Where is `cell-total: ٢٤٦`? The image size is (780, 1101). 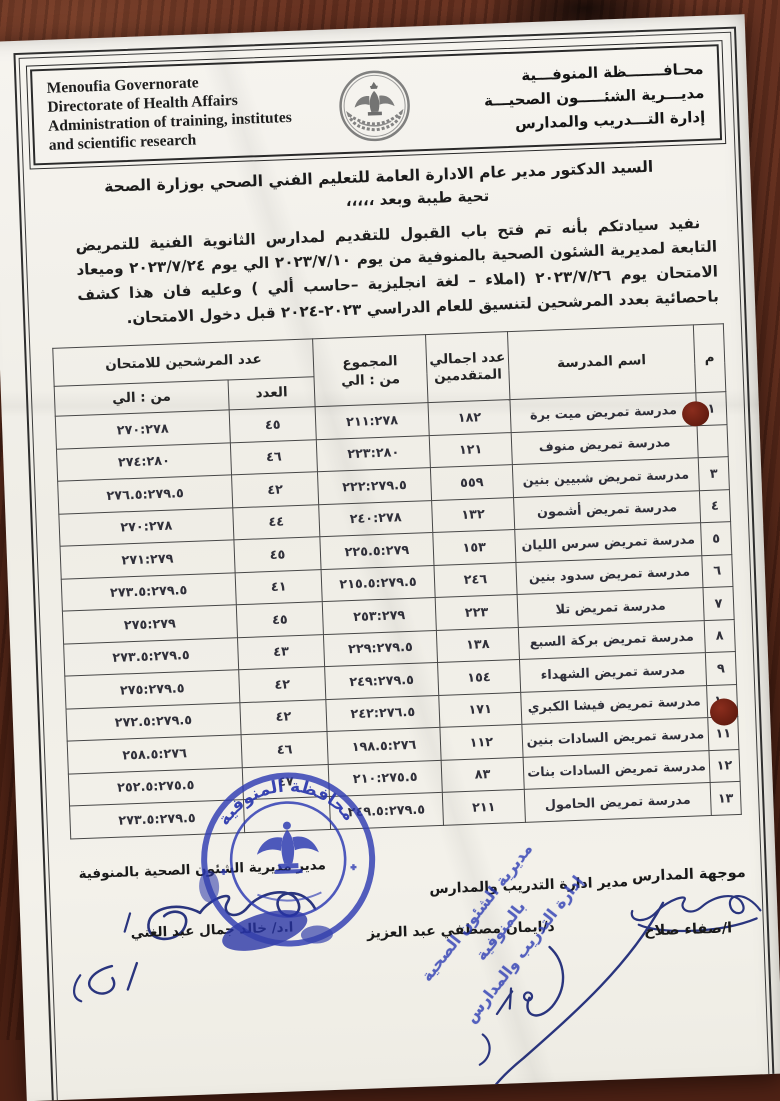
cell-total: ٢٤٦ is located at coordinates (475, 580).